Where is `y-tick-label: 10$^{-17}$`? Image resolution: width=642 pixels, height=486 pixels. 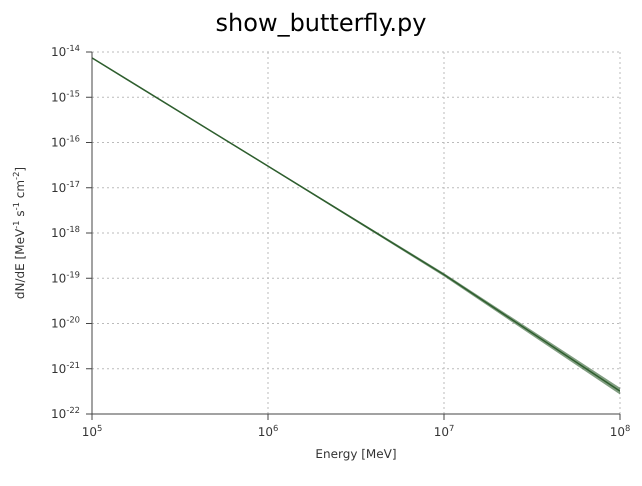
y-tick-label: 10$^{-17}$ is located at coordinates (65, 186).